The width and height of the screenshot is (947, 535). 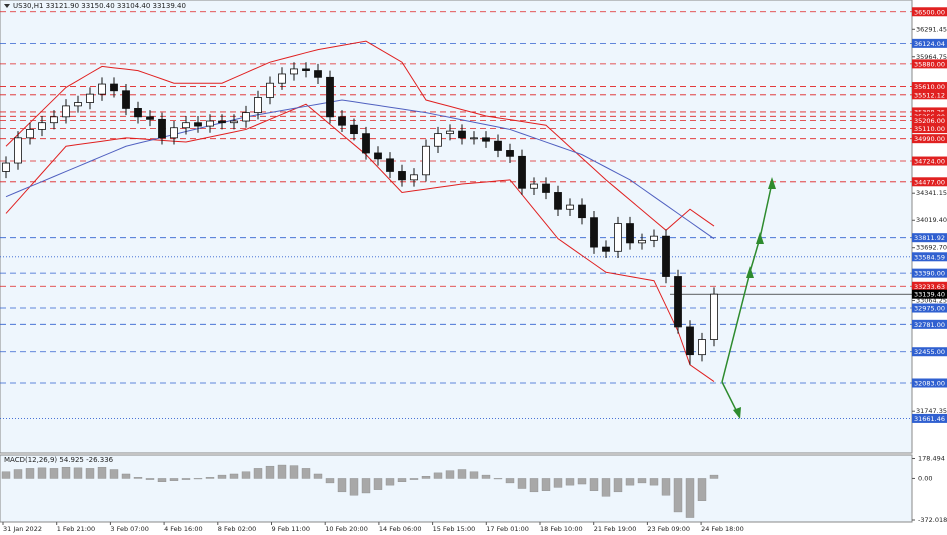 I want to click on level-label: 31661.46, so click(x=929, y=419).